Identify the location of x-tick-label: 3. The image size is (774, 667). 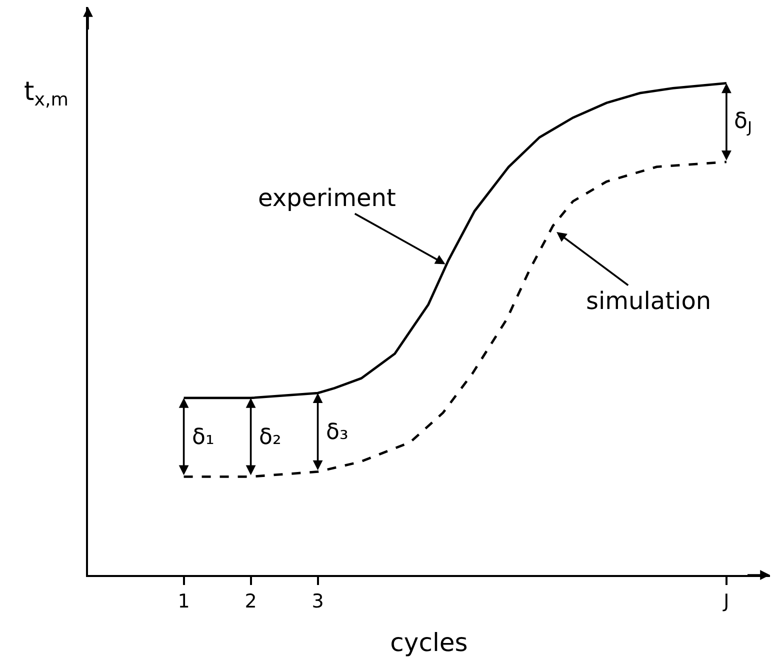
(318, 601).